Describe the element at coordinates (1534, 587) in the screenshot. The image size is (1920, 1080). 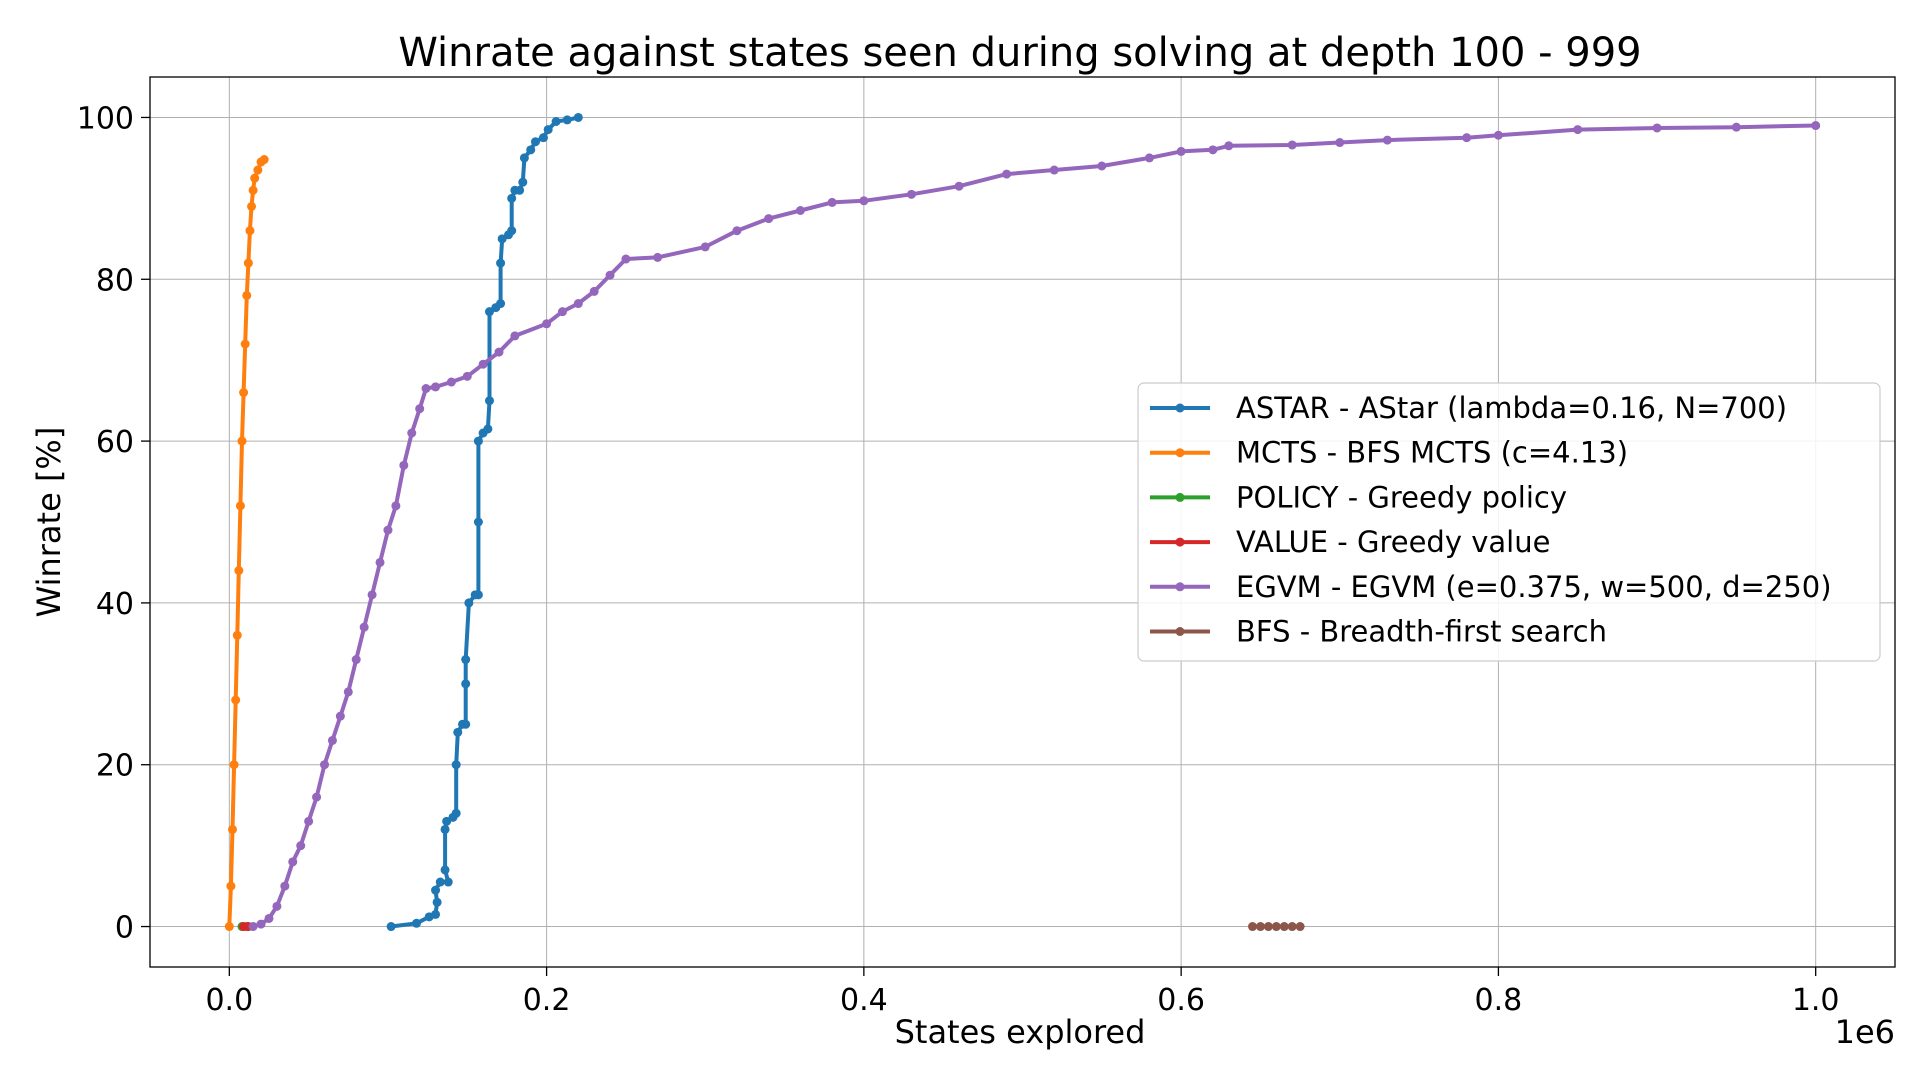
I see `legend-entry-label: EGVM - EGVM (e=0.375, w=500, d=250)` at that location.